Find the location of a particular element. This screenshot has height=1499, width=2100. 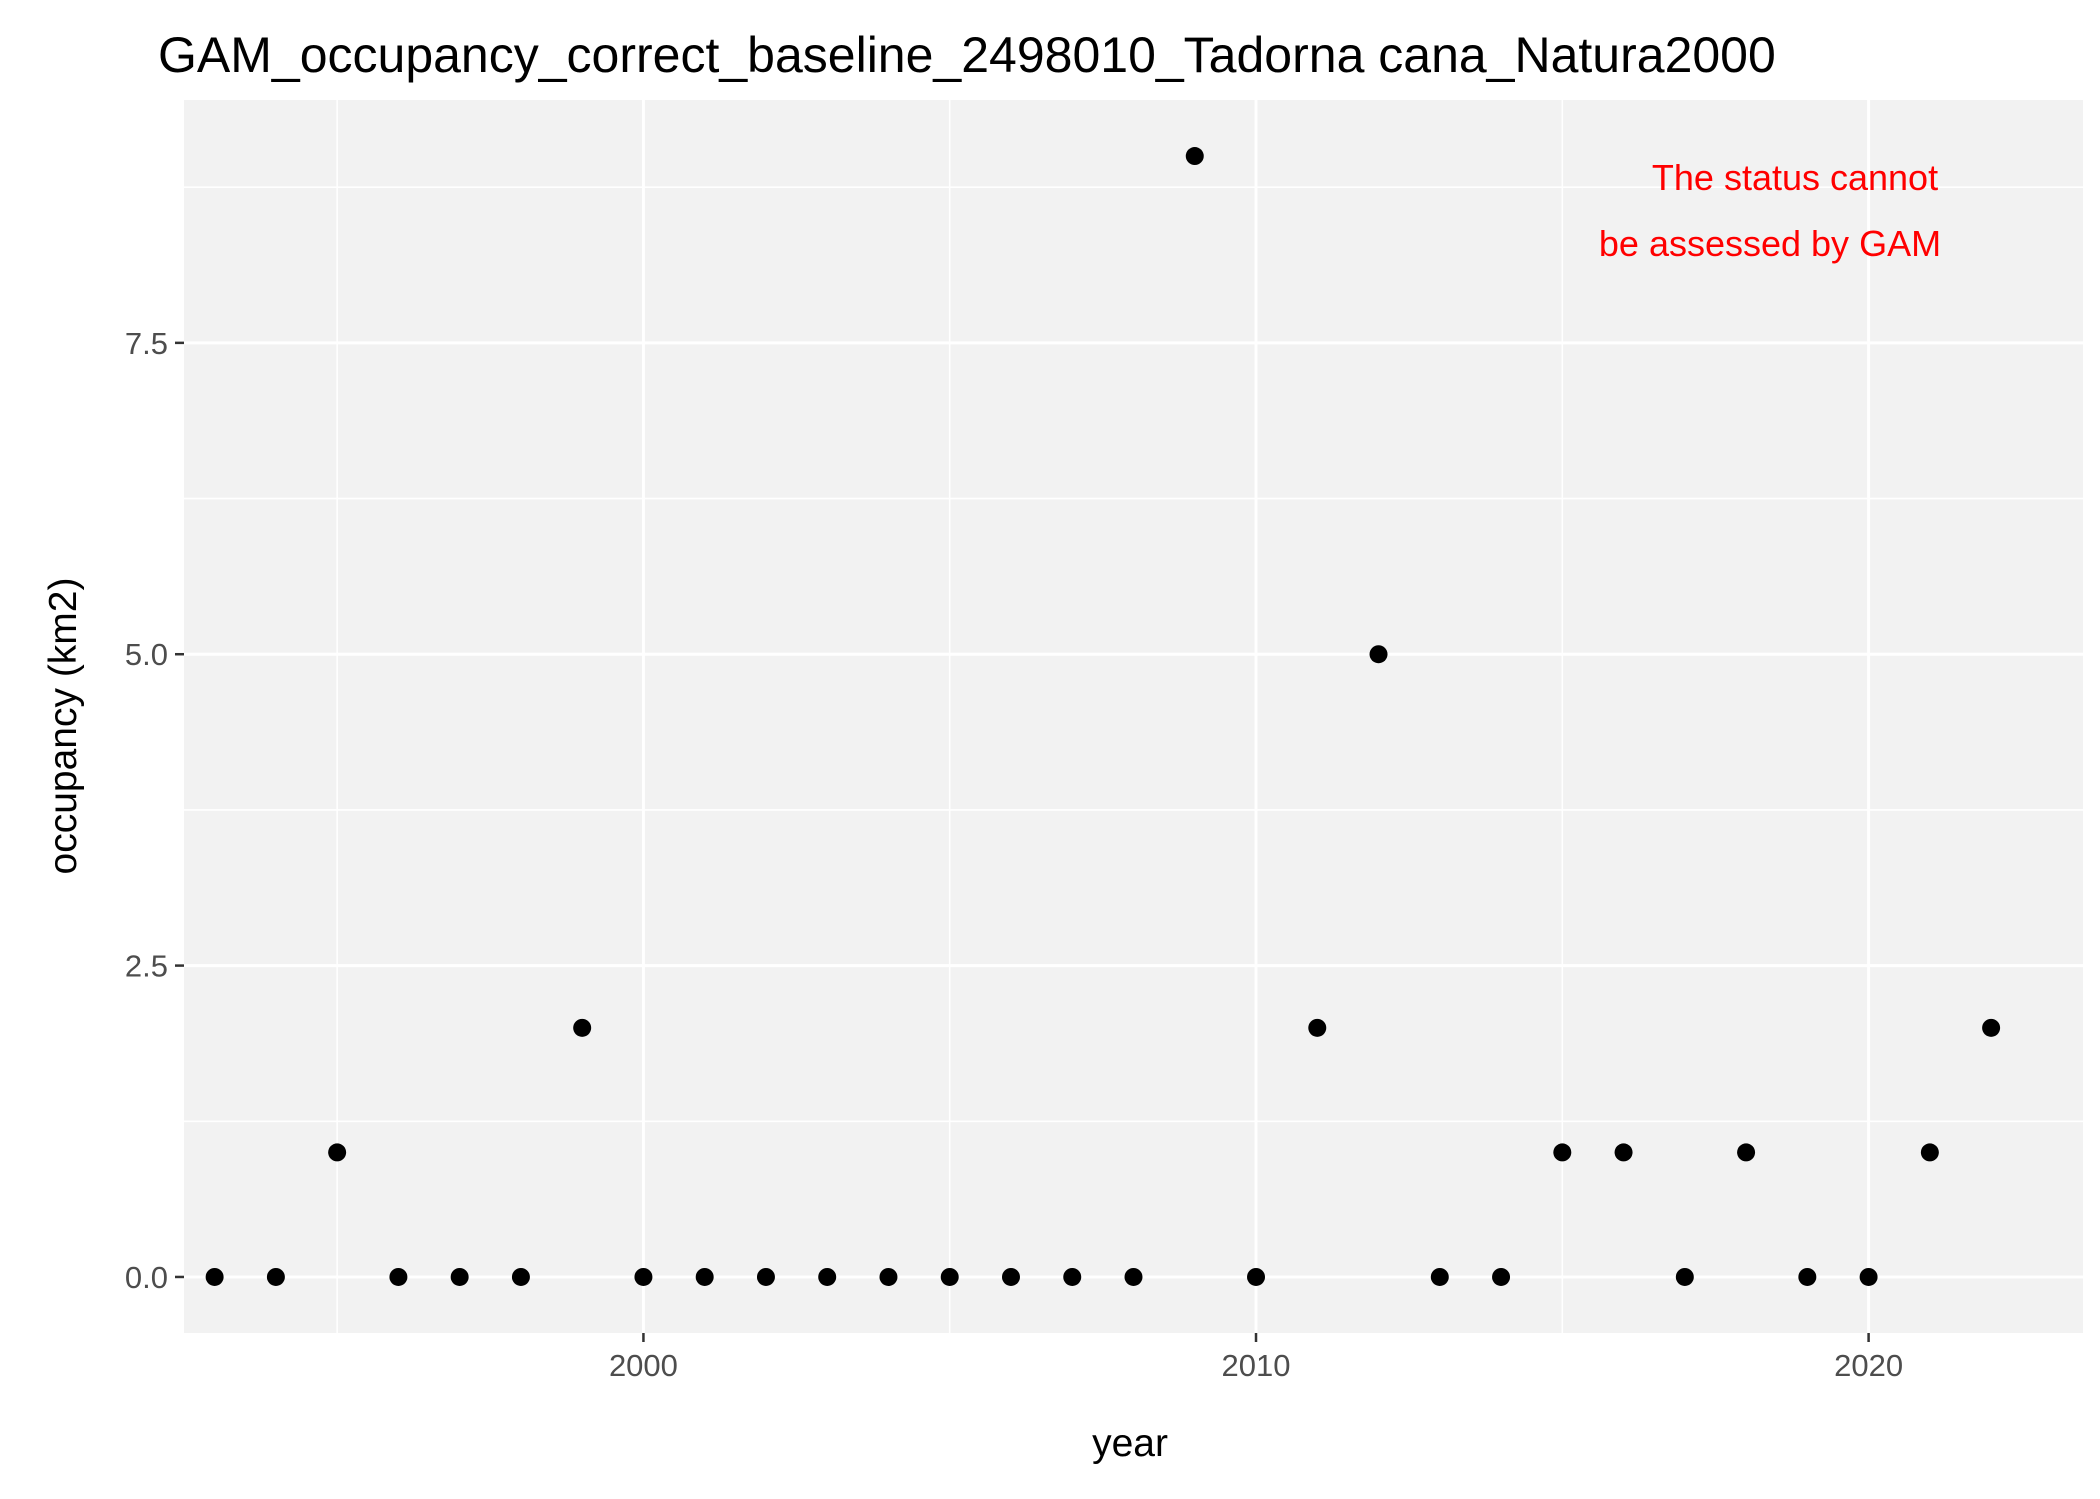

x-axis: 2000 2010 2020 is located at coordinates (1256, 1358).